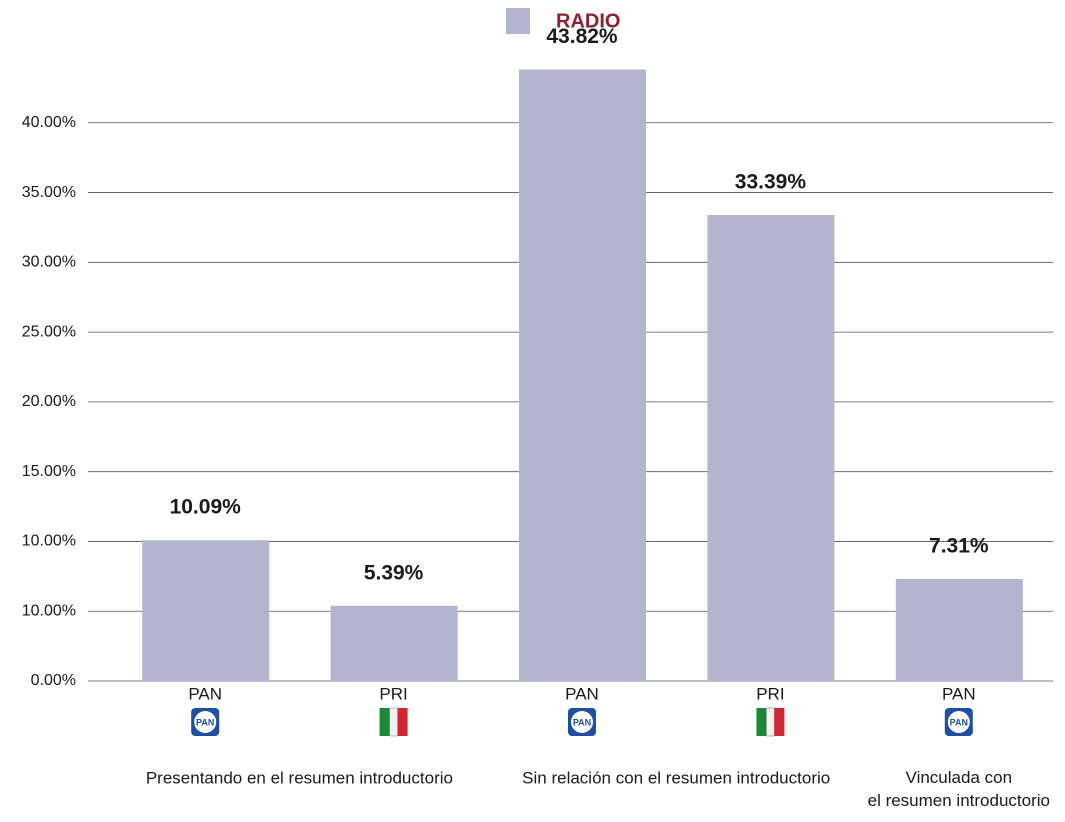 This screenshot has width=1065, height=822. I want to click on group-label: Presentando en el resumen introductorio, so click(299, 777).